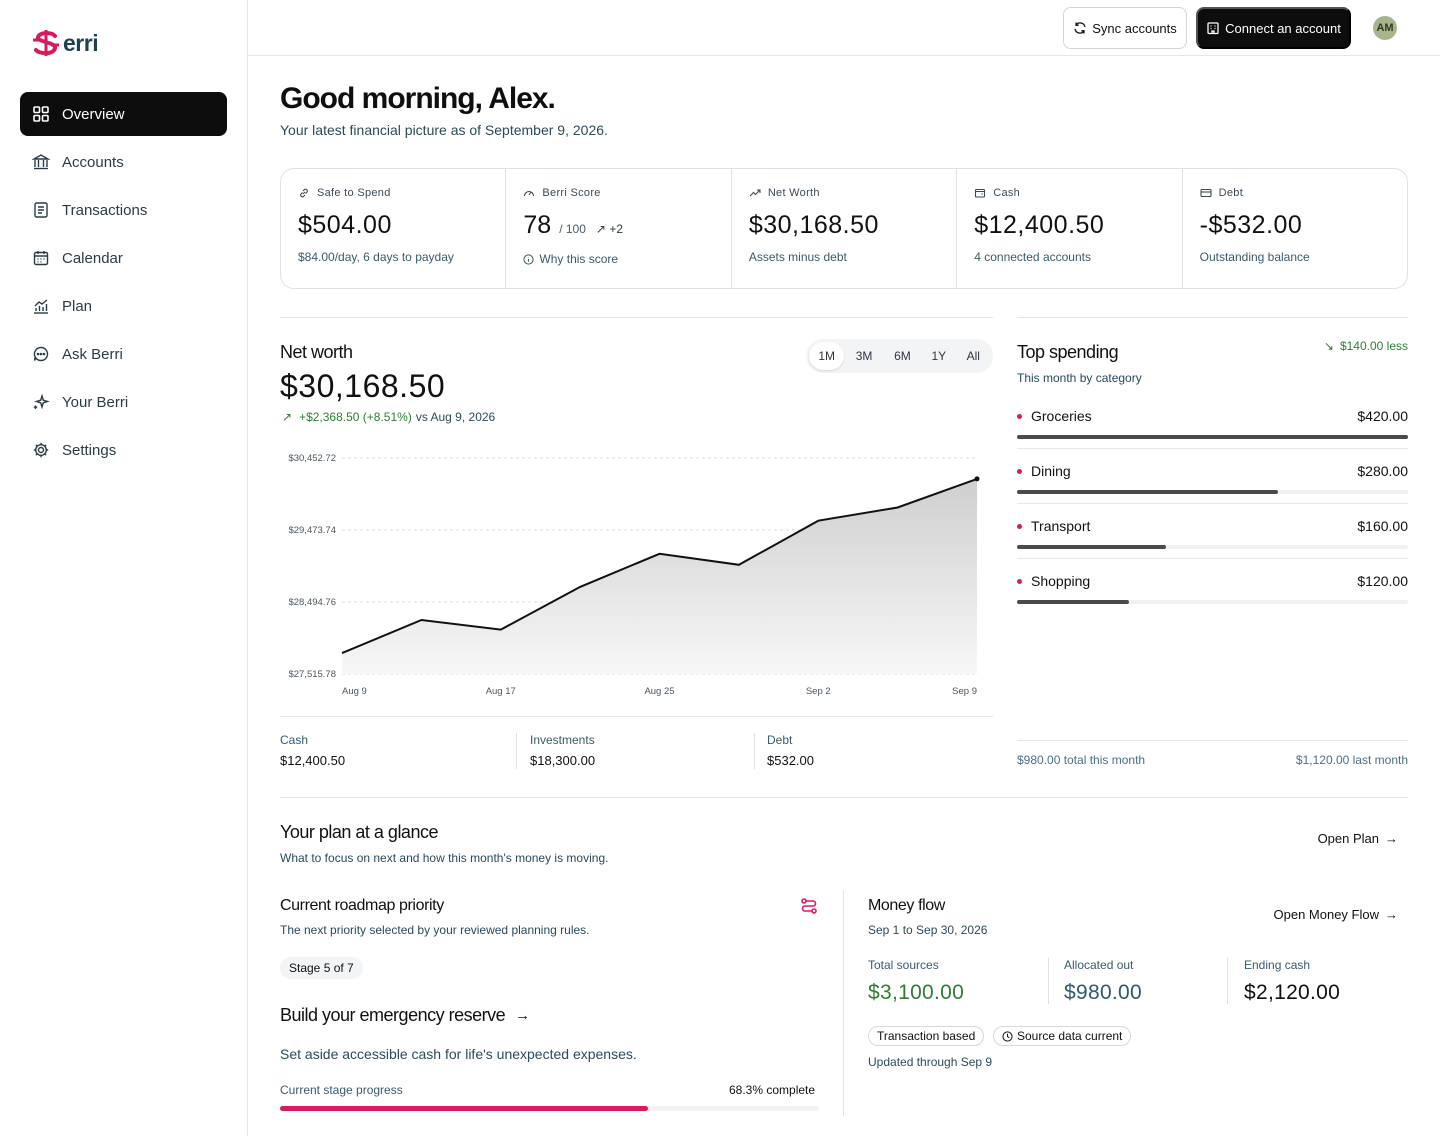 The image size is (1440, 1136). Describe the element at coordinates (1373, 346) in the screenshot. I see `spending-change-value: $140.00 less` at that location.